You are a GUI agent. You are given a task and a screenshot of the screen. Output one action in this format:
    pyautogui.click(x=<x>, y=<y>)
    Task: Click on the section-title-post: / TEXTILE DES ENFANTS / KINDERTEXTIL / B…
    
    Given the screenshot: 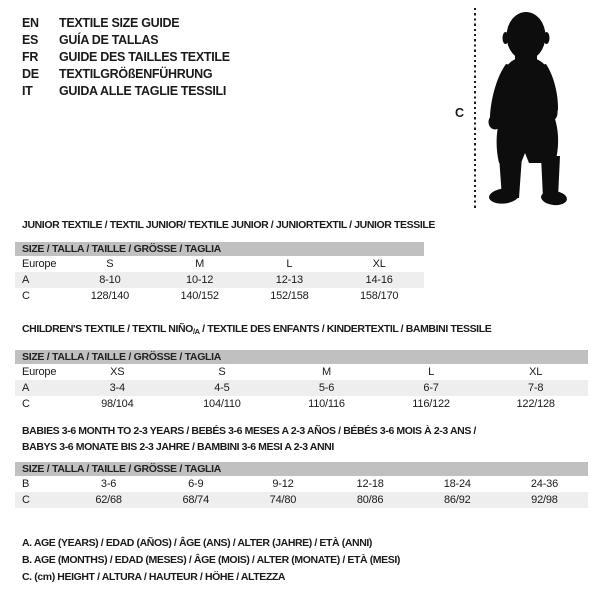 What is the action you would take?
    pyautogui.click(x=345, y=329)
    